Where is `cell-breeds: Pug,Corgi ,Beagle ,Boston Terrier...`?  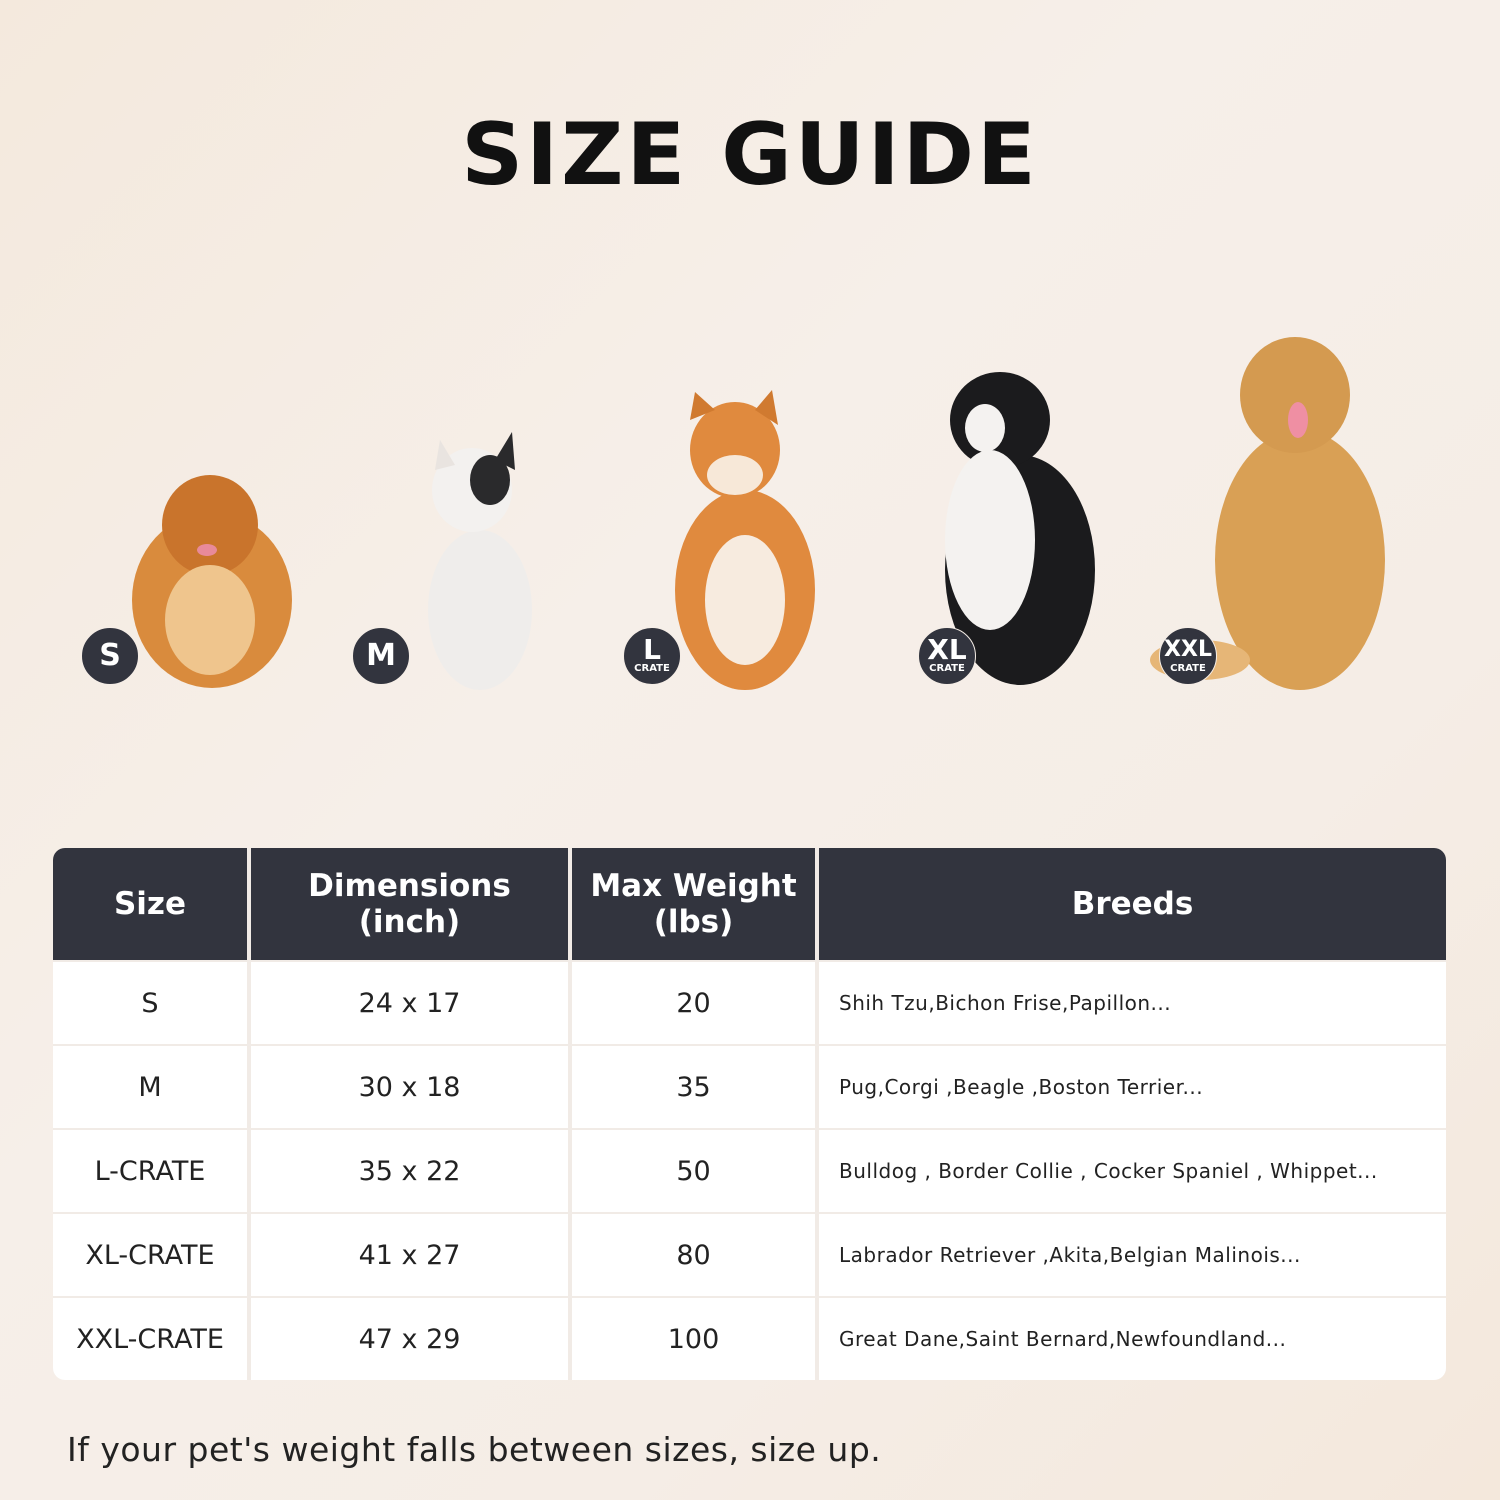 cell-breeds: Pug,Corgi ,Beagle ,Boston Terrier... is located at coordinates (1132, 1087).